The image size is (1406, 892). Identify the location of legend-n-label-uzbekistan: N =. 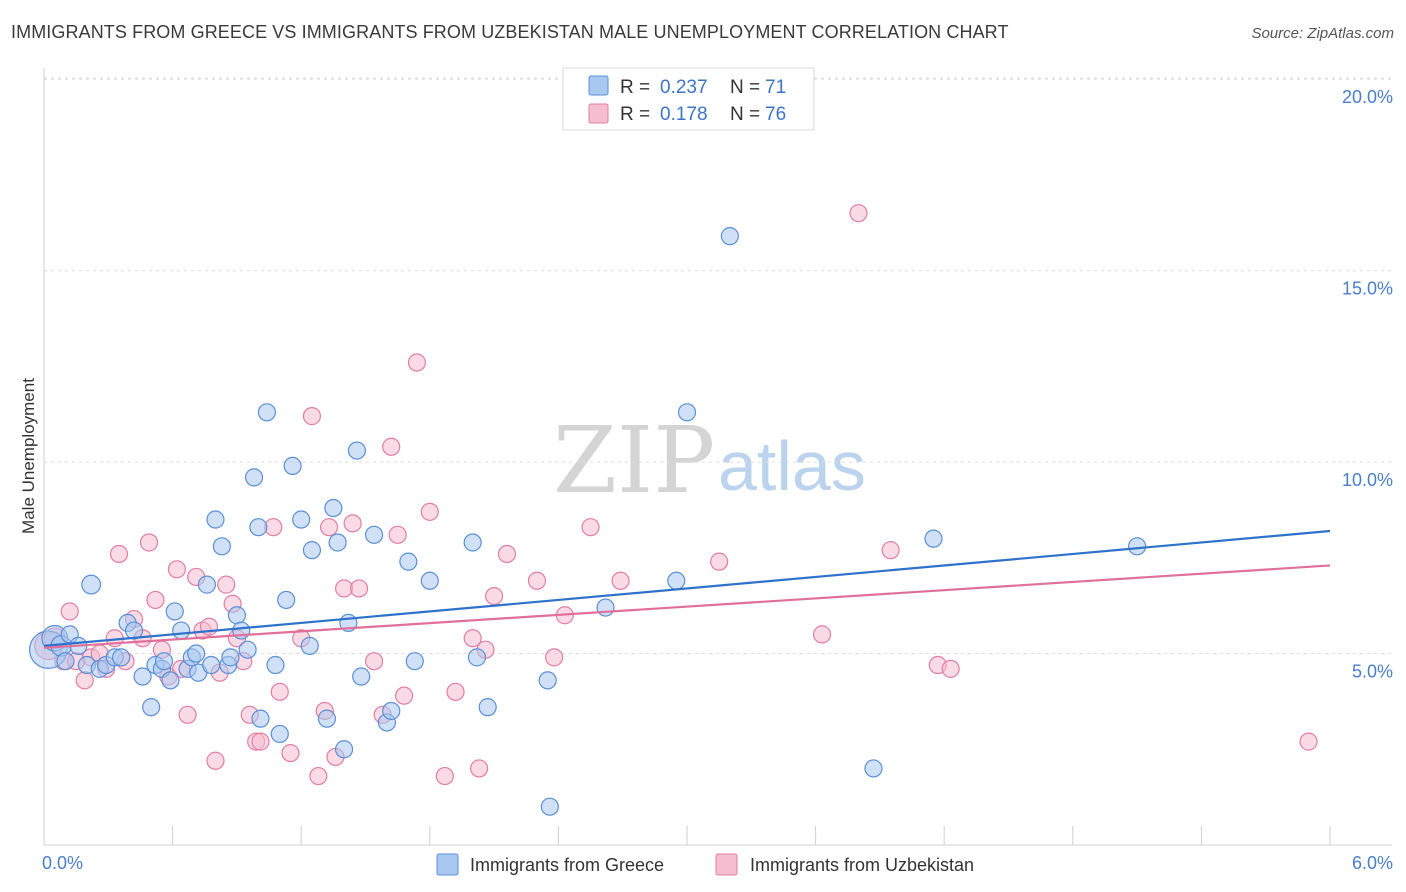
(745, 114).